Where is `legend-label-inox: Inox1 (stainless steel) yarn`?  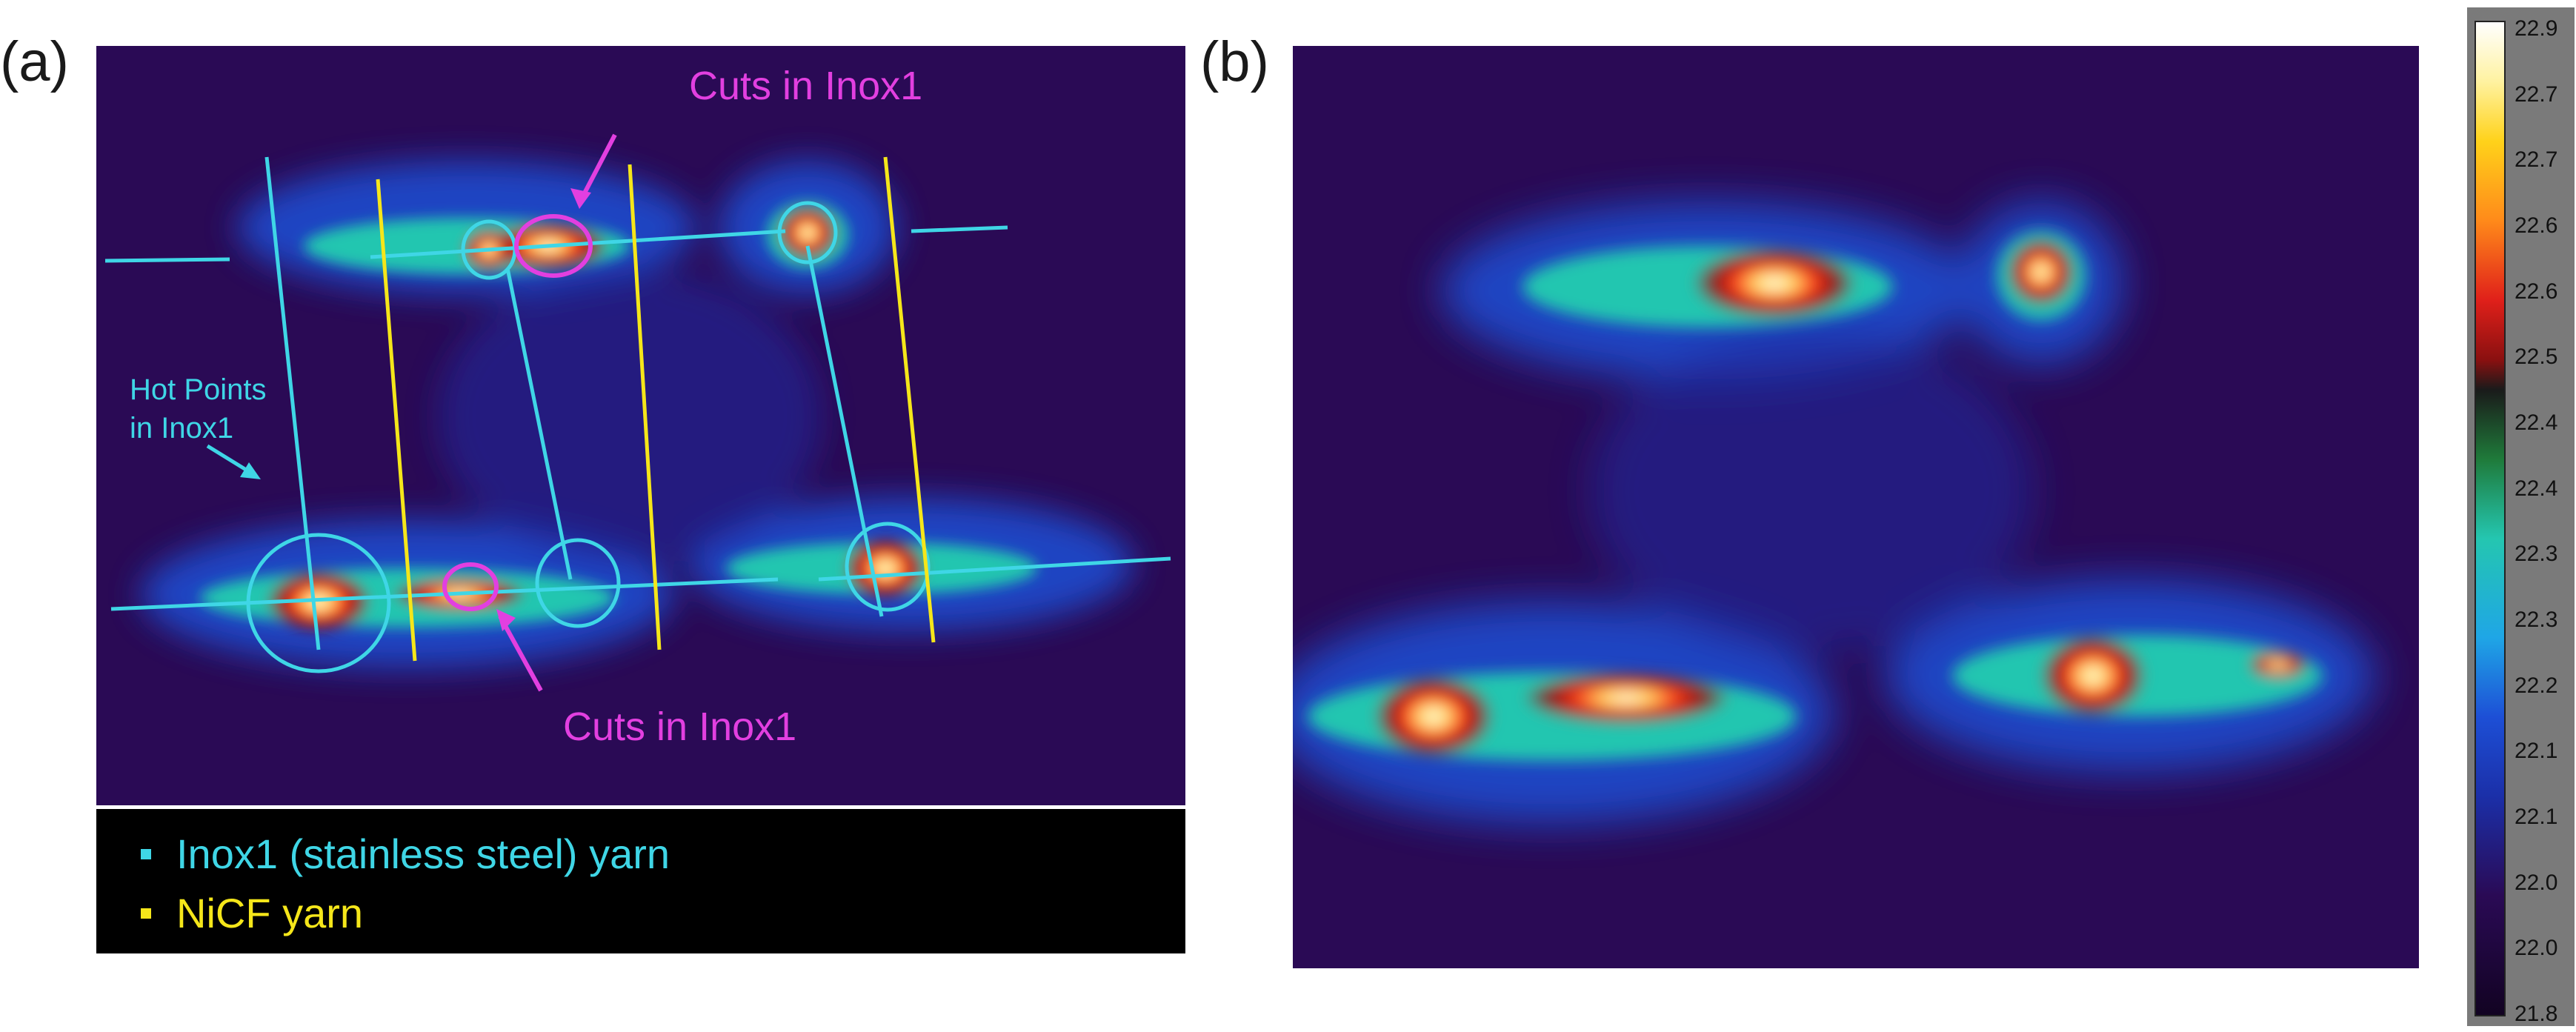 legend-label-inox: Inox1 (stainless steel) yarn is located at coordinates (423, 853).